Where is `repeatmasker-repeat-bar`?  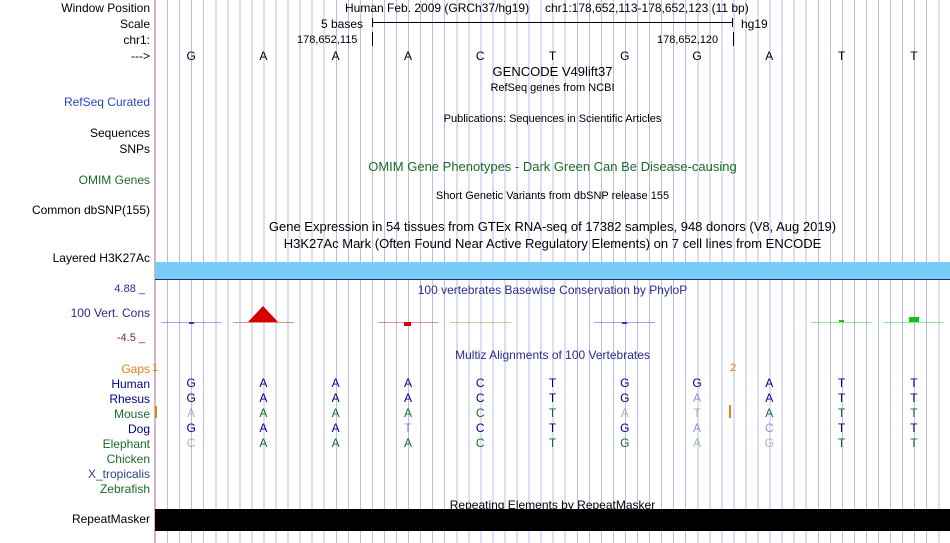
repeatmasker-repeat-bar is located at coordinates (552, 520).